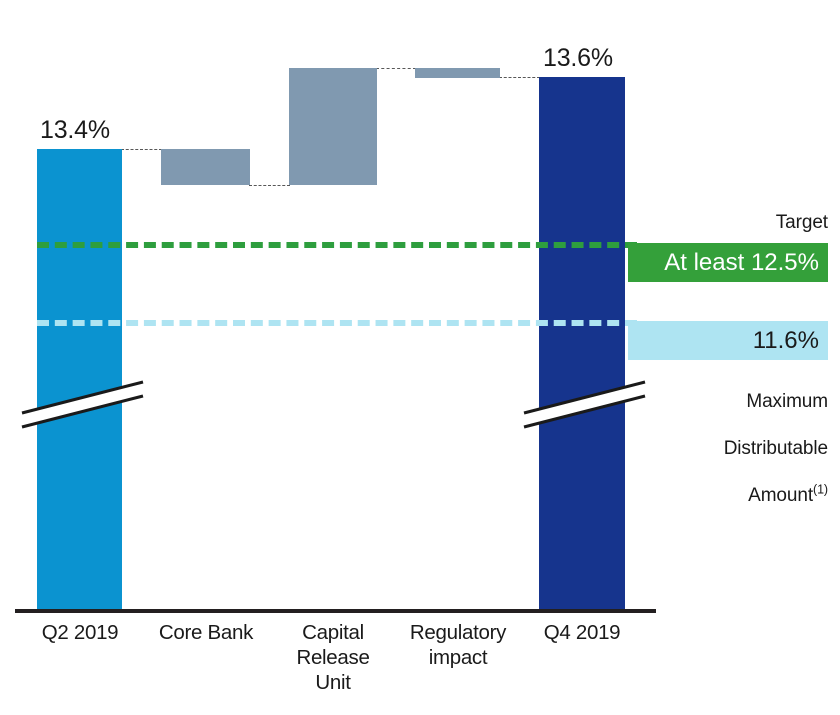  Describe the element at coordinates (582, 632) in the screenshot. I see `x-axis-label-q4-2019: Q4 2019` at that location.